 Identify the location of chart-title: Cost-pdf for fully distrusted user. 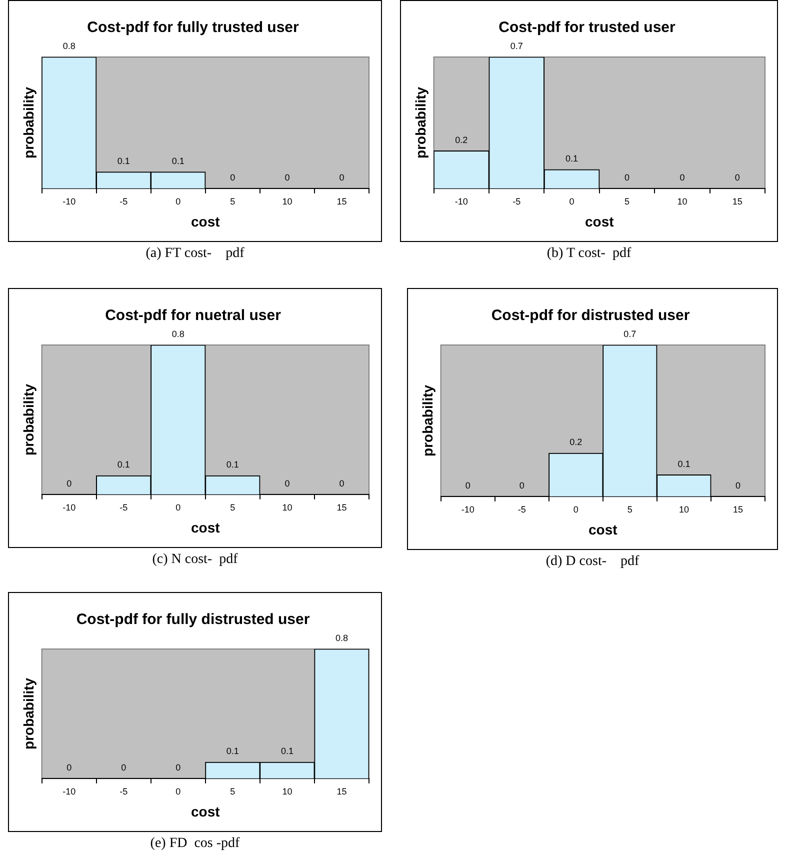
(193, 619).